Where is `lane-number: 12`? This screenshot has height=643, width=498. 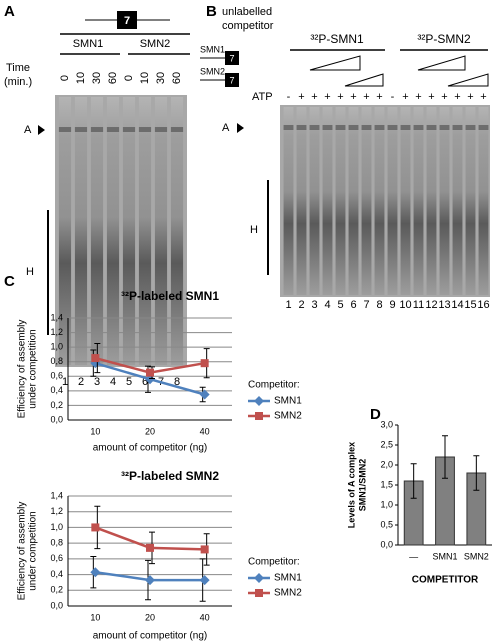 lane-number: 12 is located at coordinates (431, 305).